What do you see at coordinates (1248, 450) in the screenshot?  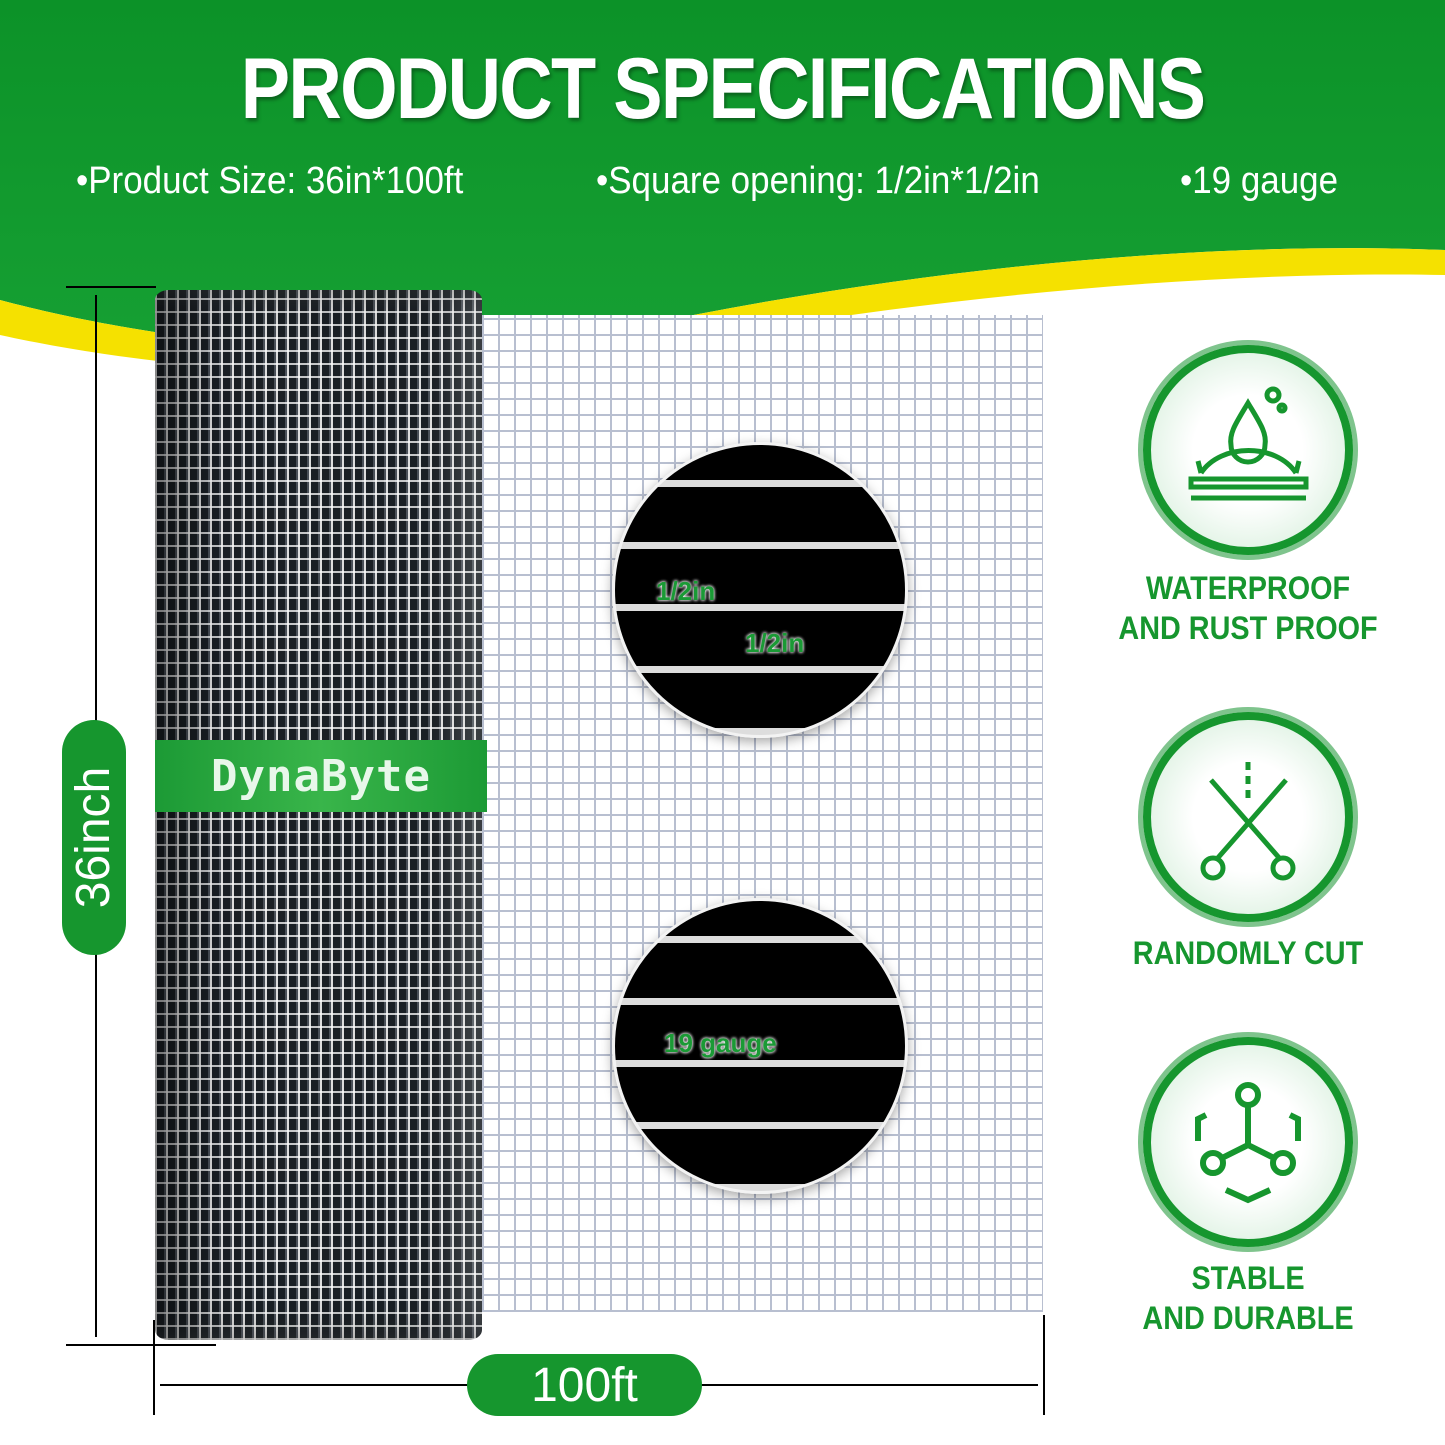 I see `waterproof-icon` at bounding box center [1248, 450].